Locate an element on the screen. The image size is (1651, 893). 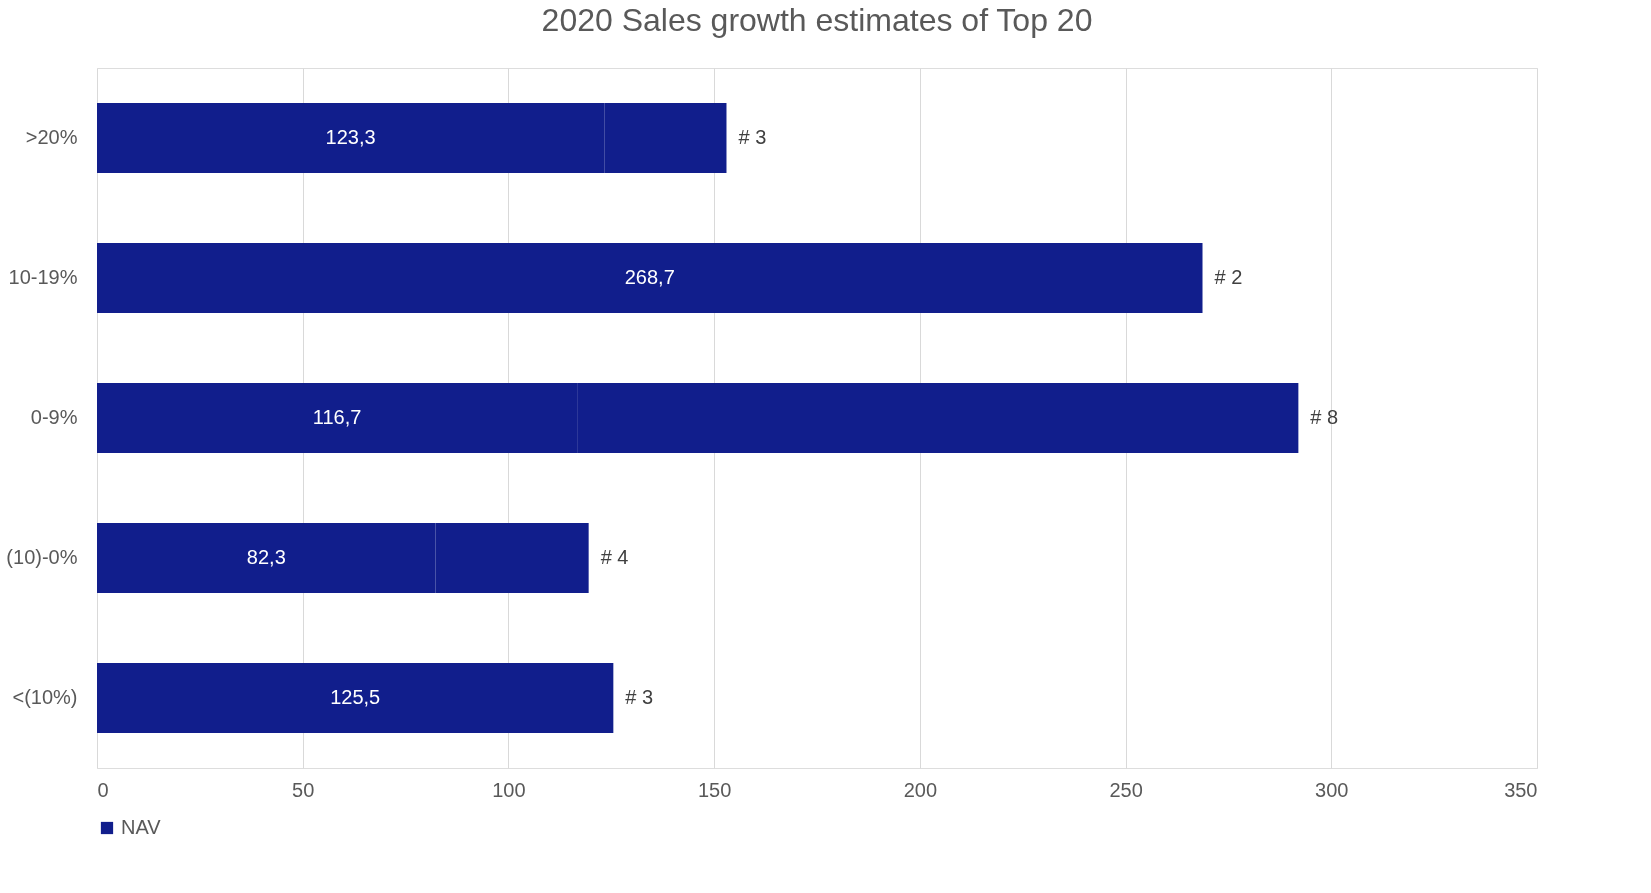
data-label: 125,5 is located at coordinates (355, 697).